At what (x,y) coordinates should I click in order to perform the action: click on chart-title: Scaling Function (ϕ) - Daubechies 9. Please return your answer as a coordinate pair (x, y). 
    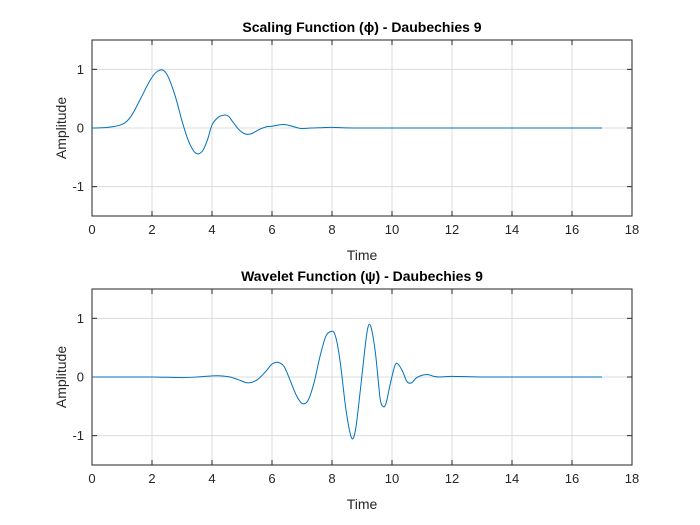
    Looking at the image, I should click on (361, 27).